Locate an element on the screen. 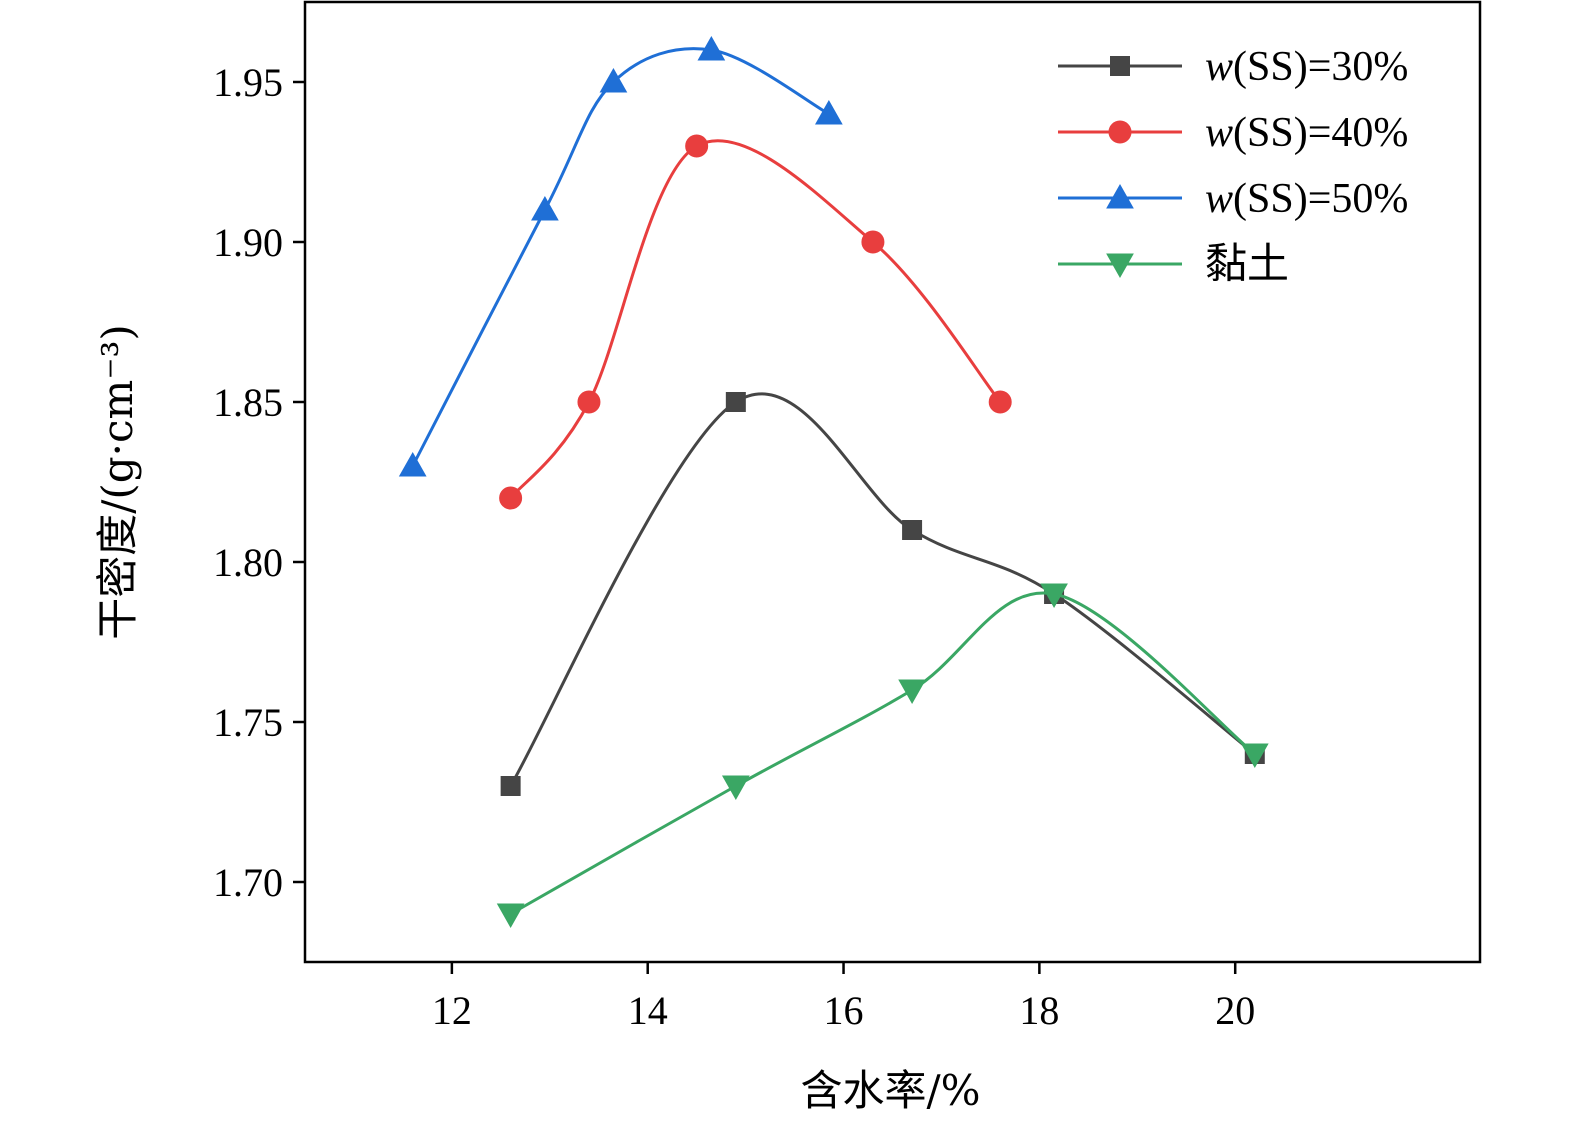  y-tick-label: 1.85 is located at coordinates (248, 402).